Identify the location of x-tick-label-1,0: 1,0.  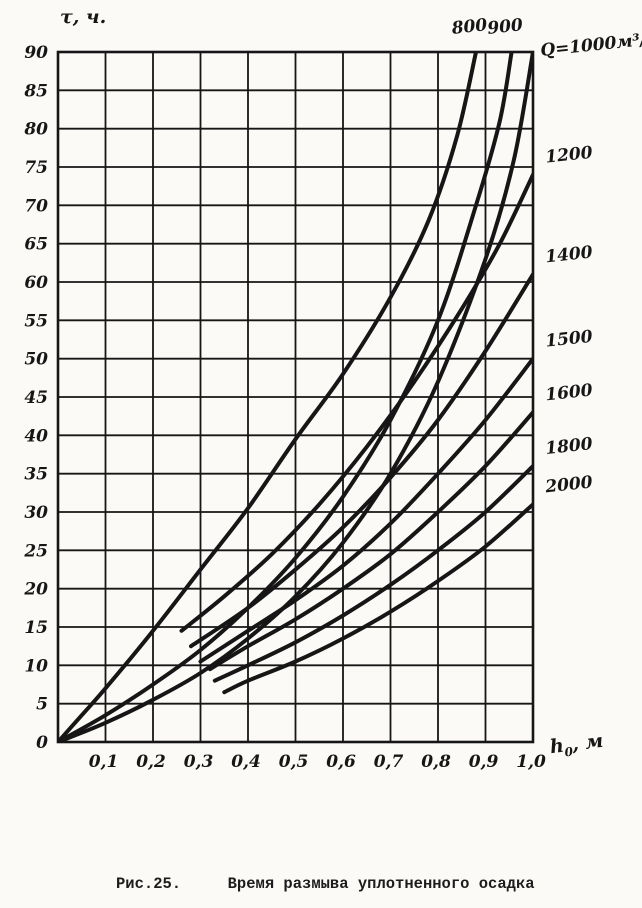
(531, 762).